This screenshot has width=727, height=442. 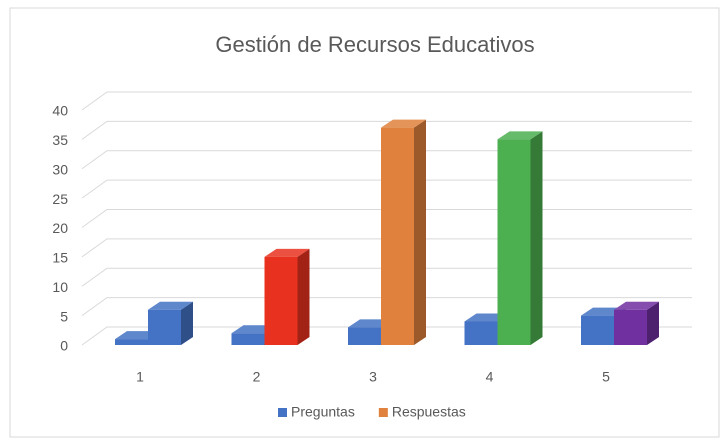 I want to click on legend-label: Respuestas, so click(x=429, y=412).